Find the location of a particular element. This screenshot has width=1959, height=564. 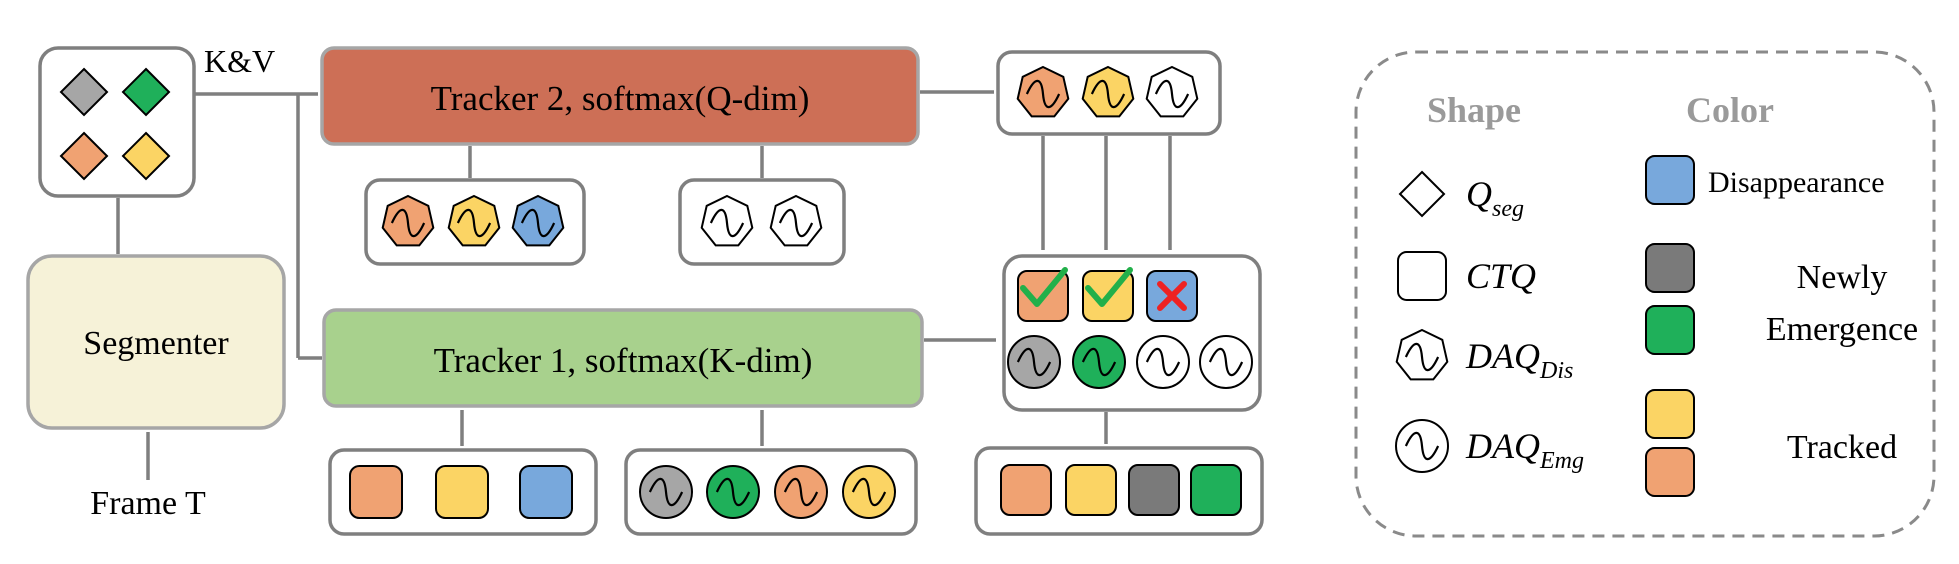

legend-shape-subscript: Emg is located at coordinates (1561, 461).